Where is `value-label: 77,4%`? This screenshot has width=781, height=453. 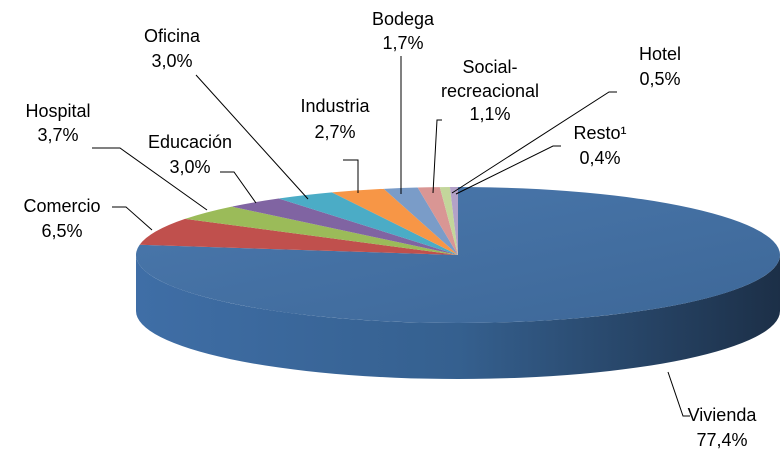 value-label: 77,4% is located at coordinates (721, 440).